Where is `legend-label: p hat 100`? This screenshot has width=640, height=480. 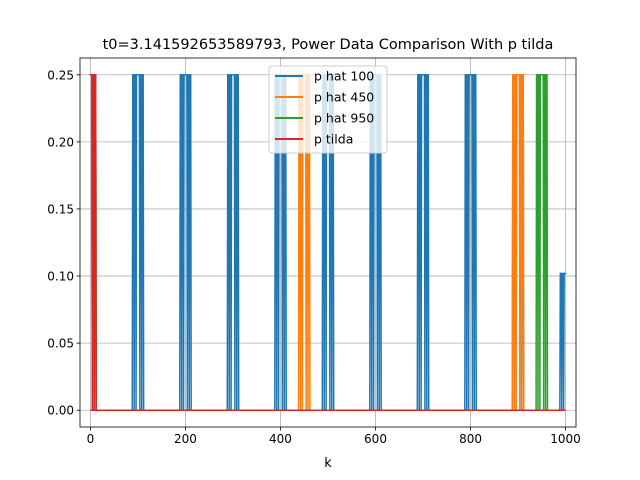 legend-label: p hat 100 is located at coordinates (344, 76).